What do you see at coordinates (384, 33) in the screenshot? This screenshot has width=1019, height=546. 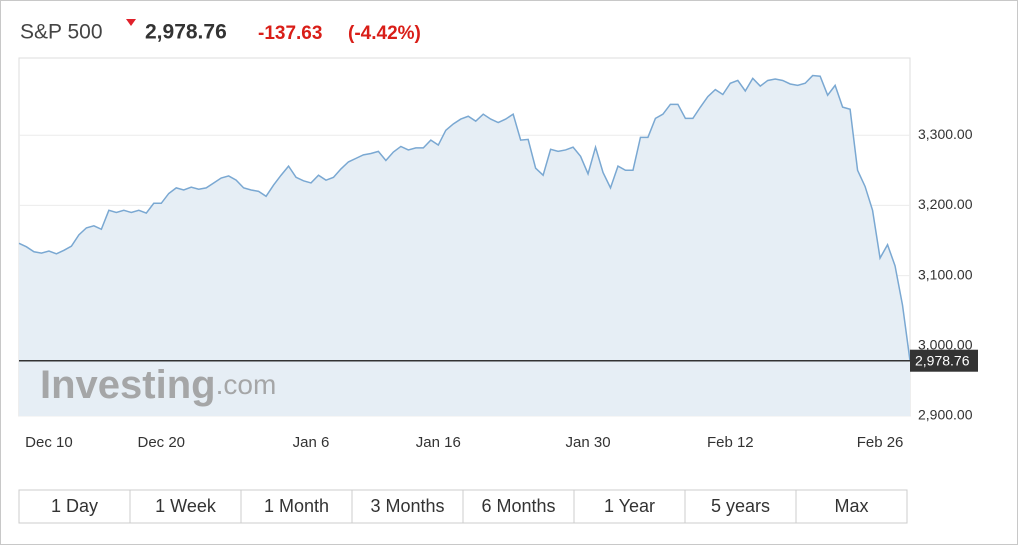 I see `change-pct: (-4.42%)` at bounding box center [384, 33].